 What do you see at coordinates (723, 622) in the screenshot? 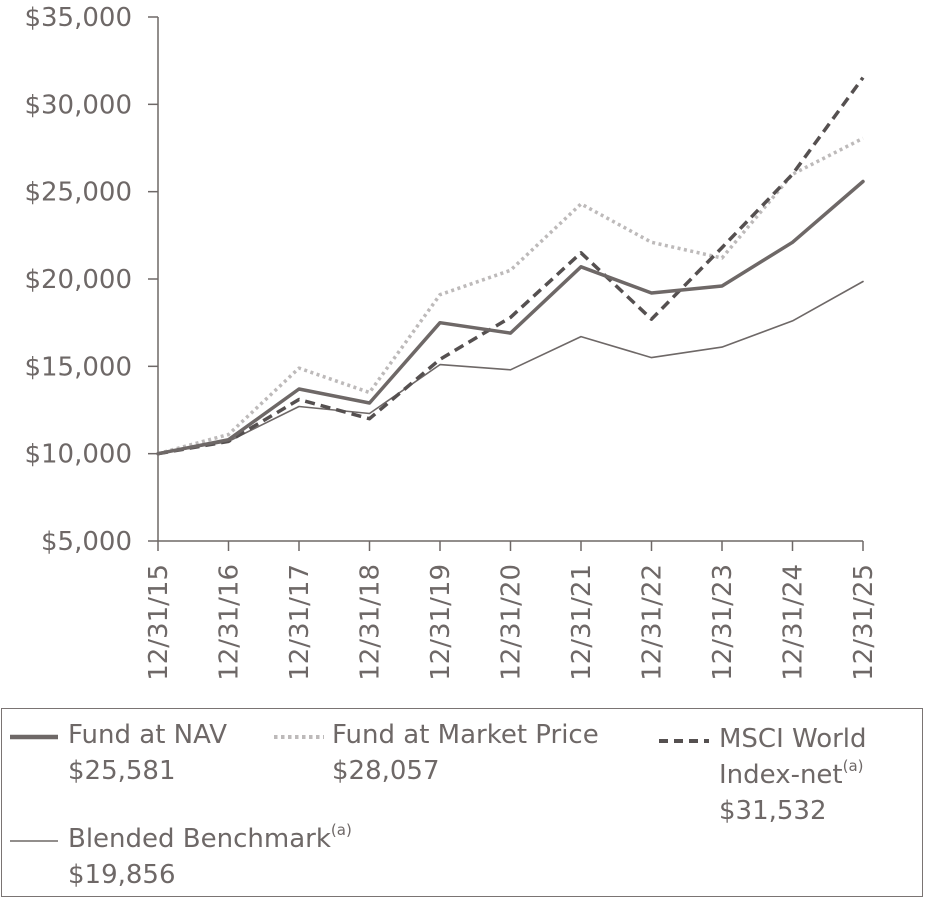
I see `x-tick-label: 12/31/23` at bounding box center [723, 622].